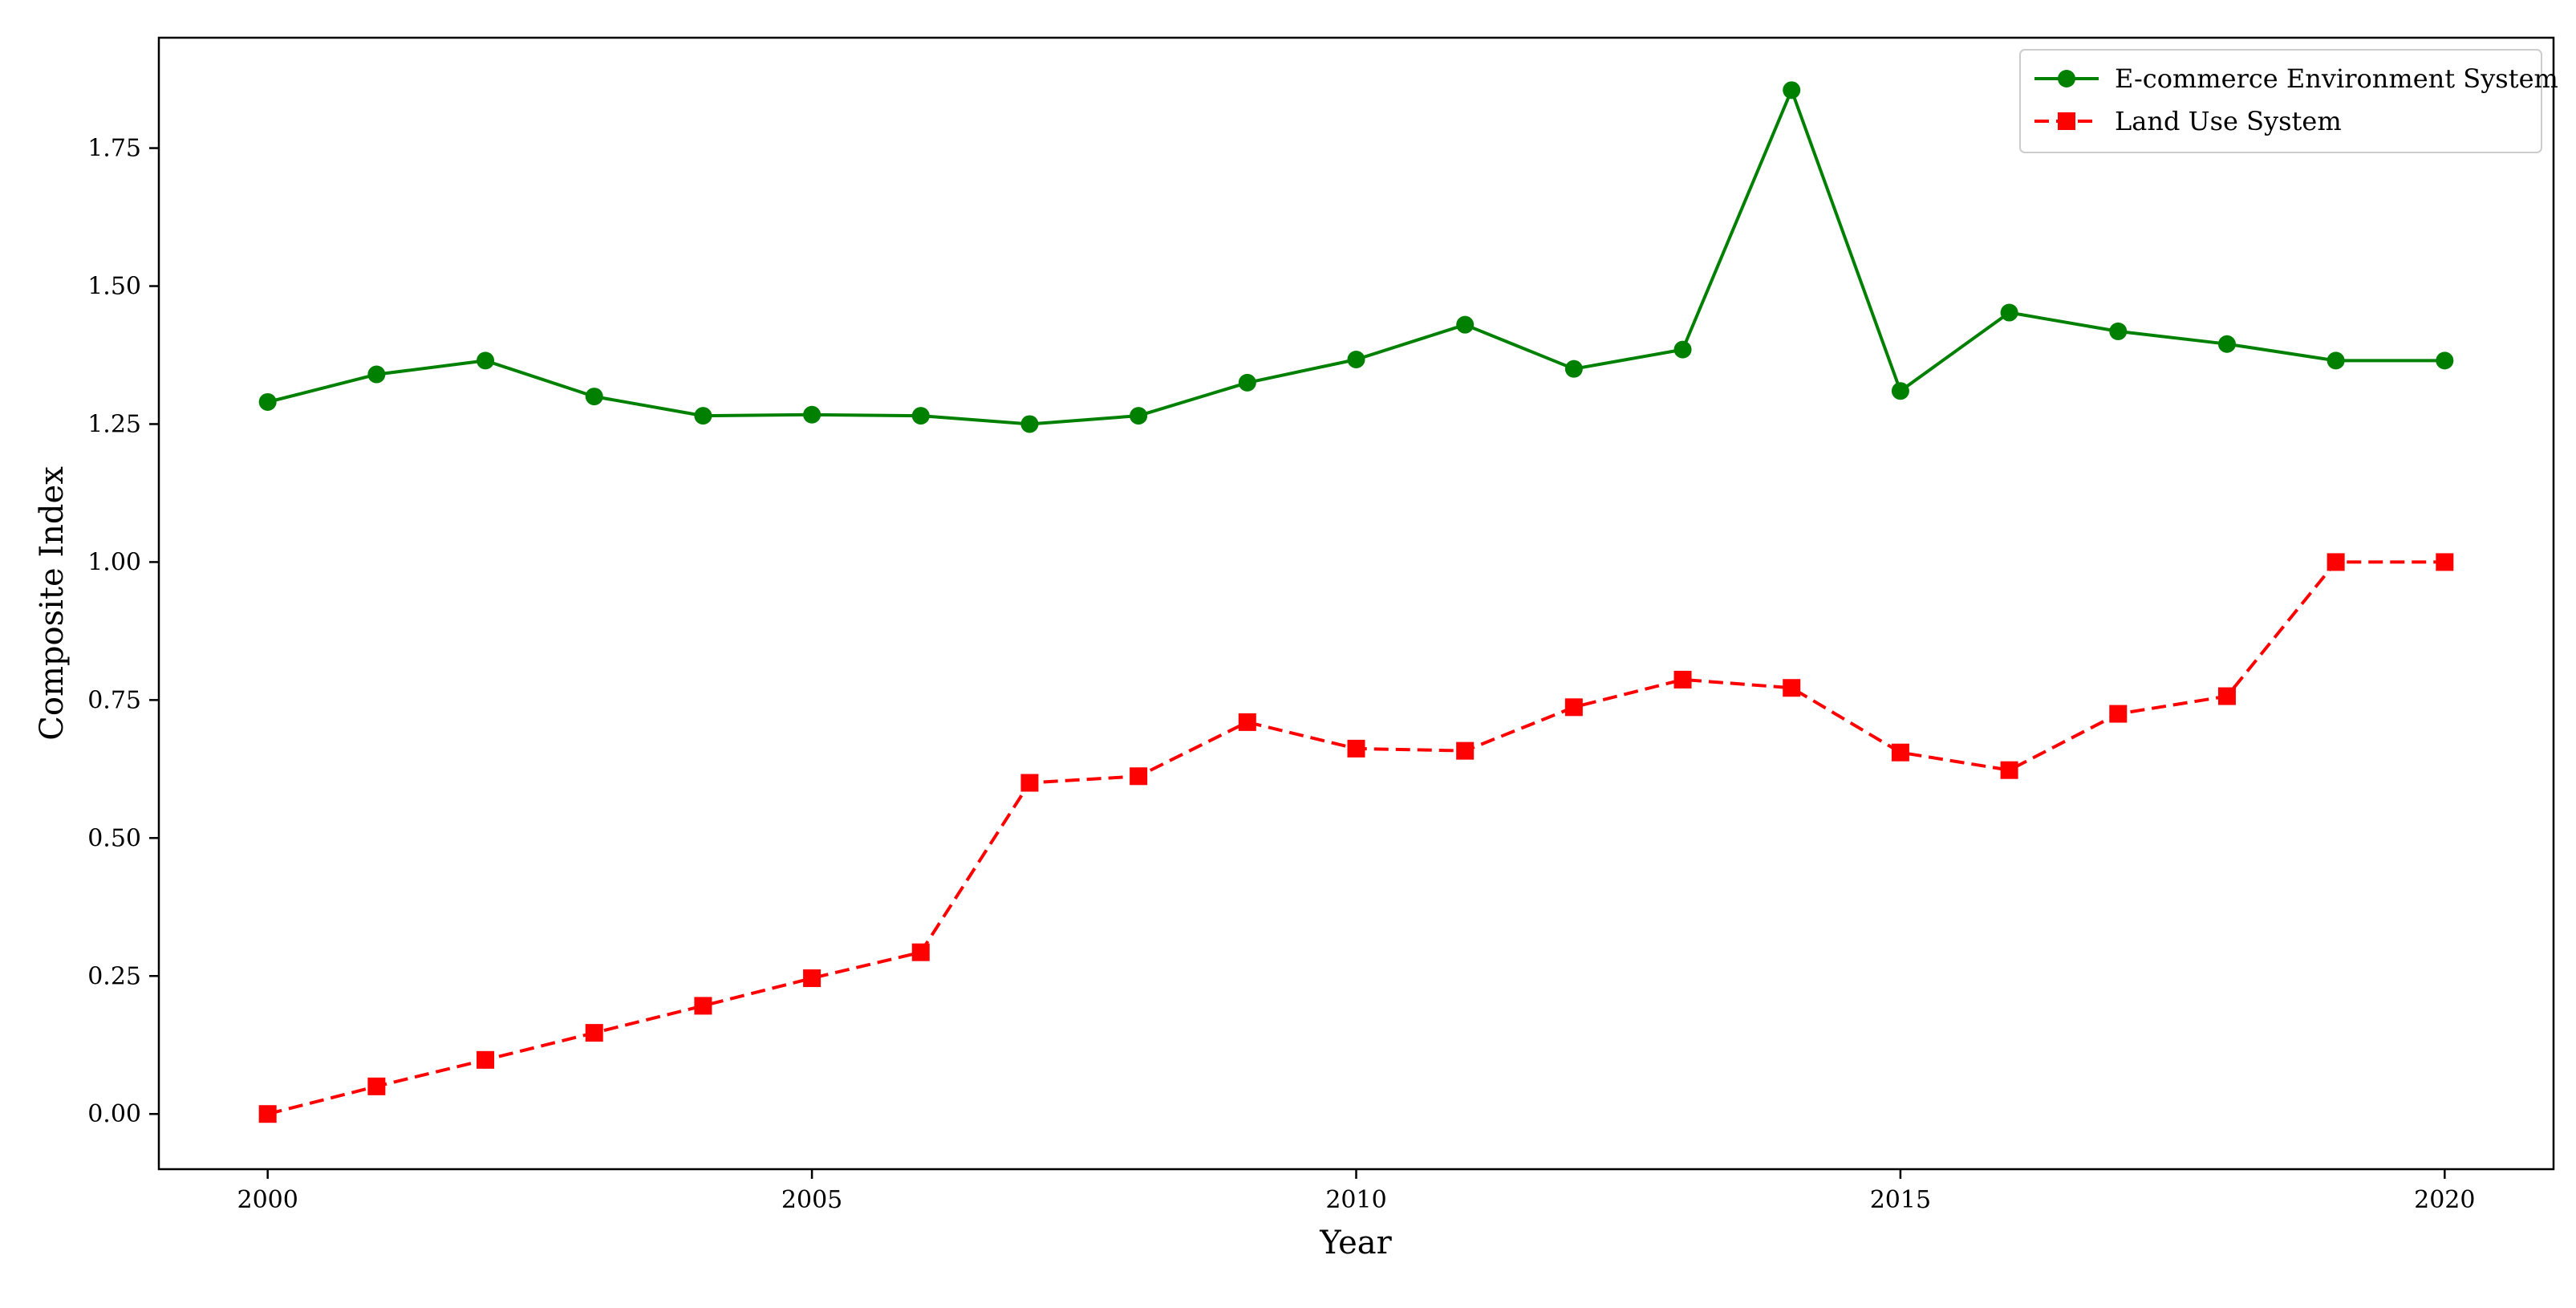 This screenshot has height=1308, width=2576. What do you see at coordinates (114, 976) in the screenshot?
I see `y-tick-label: 0.25` at bounding box center [114, 976].